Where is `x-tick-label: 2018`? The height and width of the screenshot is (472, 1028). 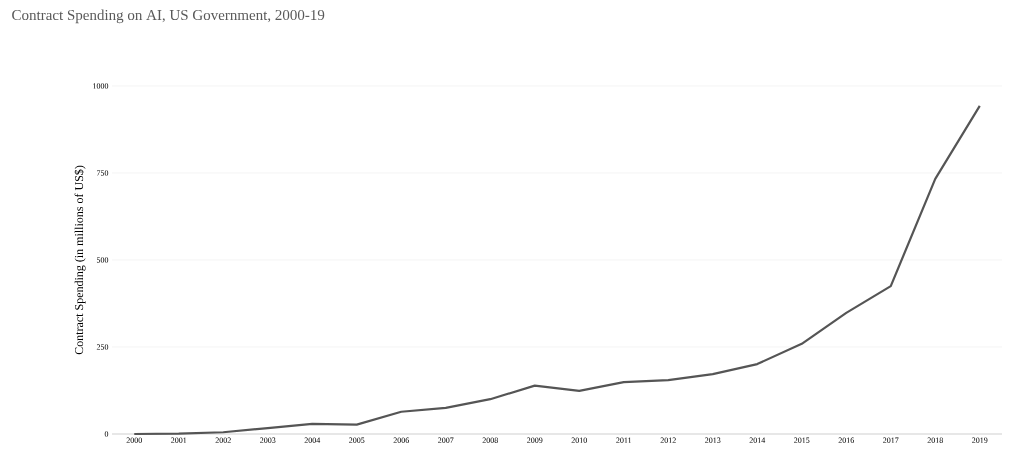
x-tick-label: 2018 is located at coordinates (935, 440).